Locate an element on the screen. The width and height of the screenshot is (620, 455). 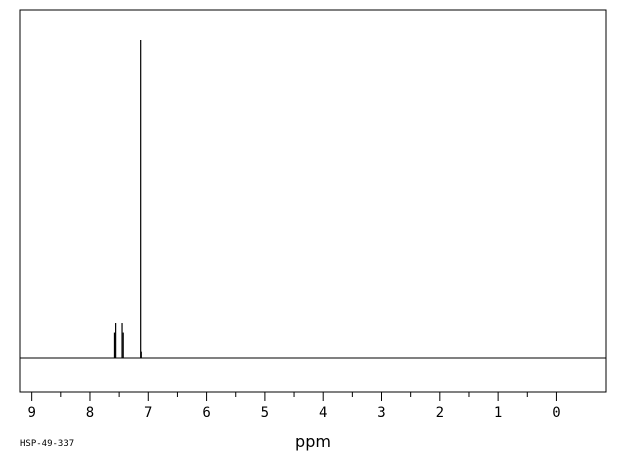
x-tick-label: 5 is located at coordinates (265, 413).